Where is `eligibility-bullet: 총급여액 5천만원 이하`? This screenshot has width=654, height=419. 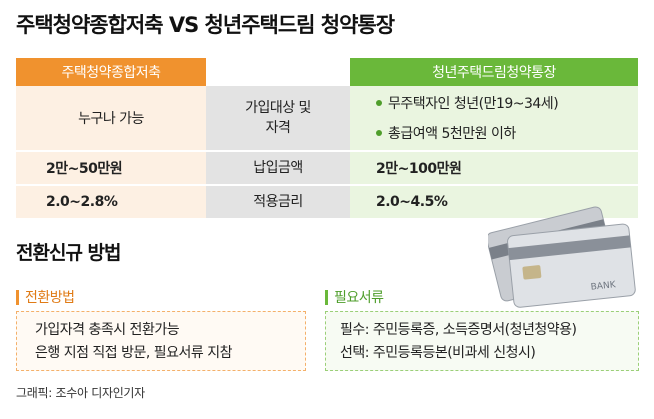 eligibility-bullet: 총급여액 5천만원 이하 is located at coordinates (467, 133).